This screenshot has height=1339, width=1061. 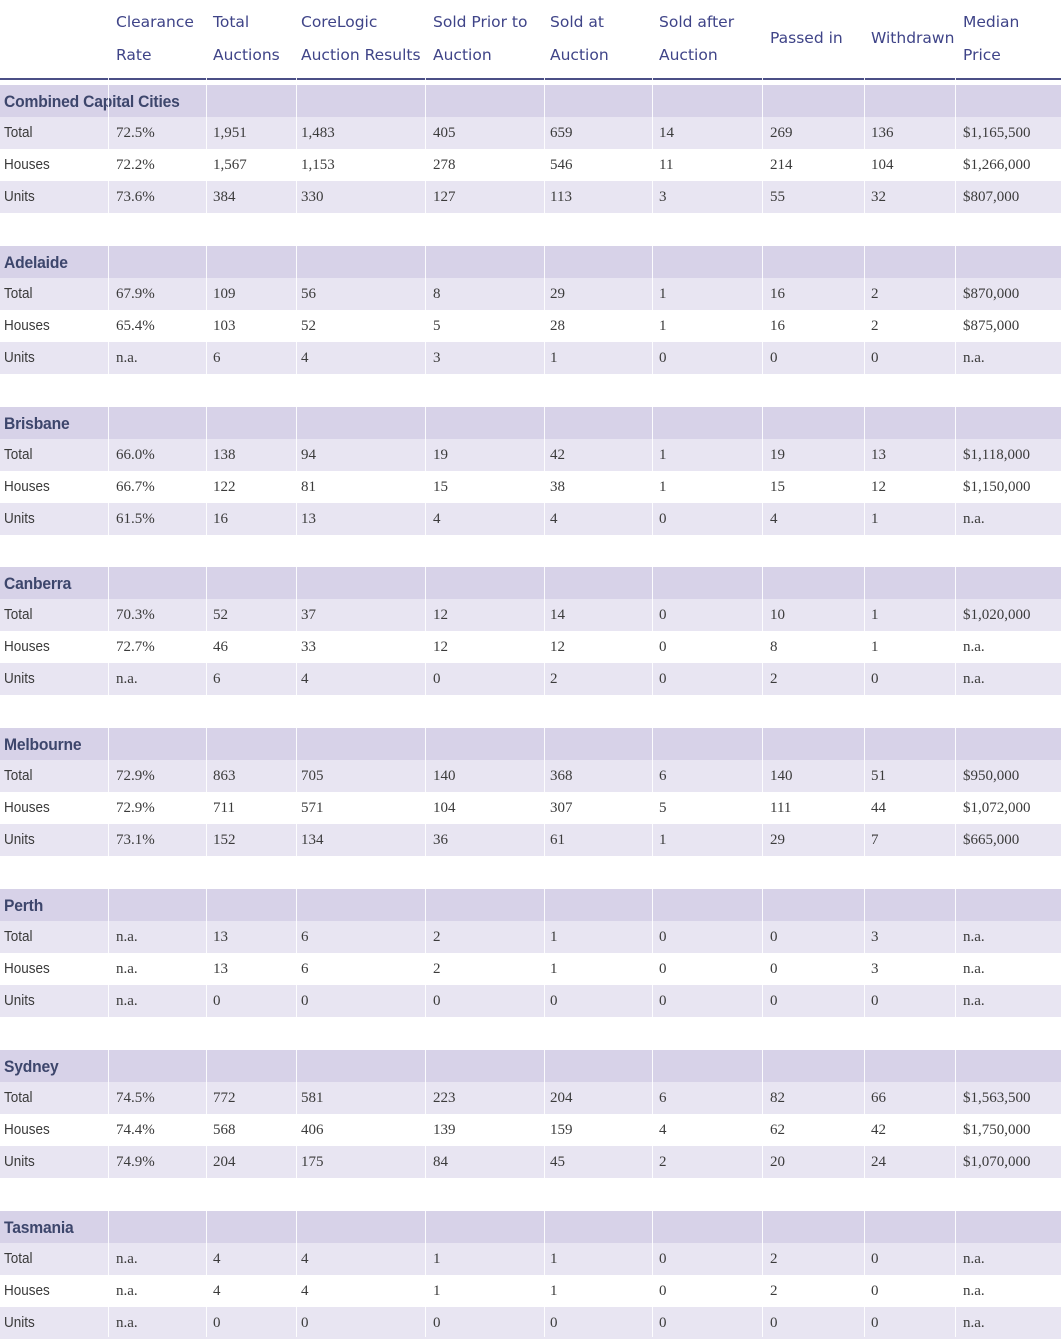 I want to click on cell-passed-in: 111, so click(x=781, y=808).